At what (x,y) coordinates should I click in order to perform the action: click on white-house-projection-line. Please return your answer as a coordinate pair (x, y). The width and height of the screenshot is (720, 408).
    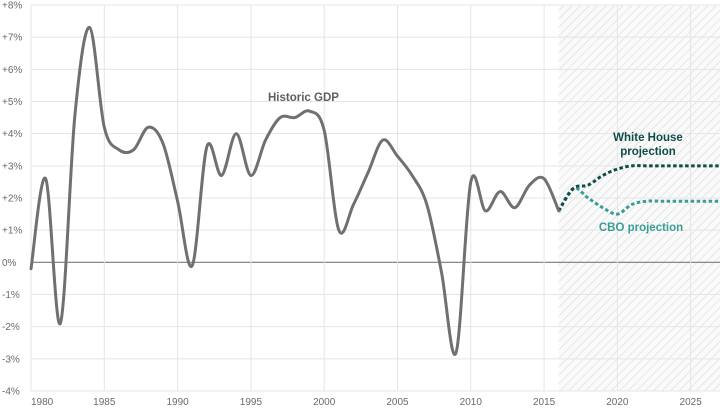
    Looking at the image, I should click on (638, 188).